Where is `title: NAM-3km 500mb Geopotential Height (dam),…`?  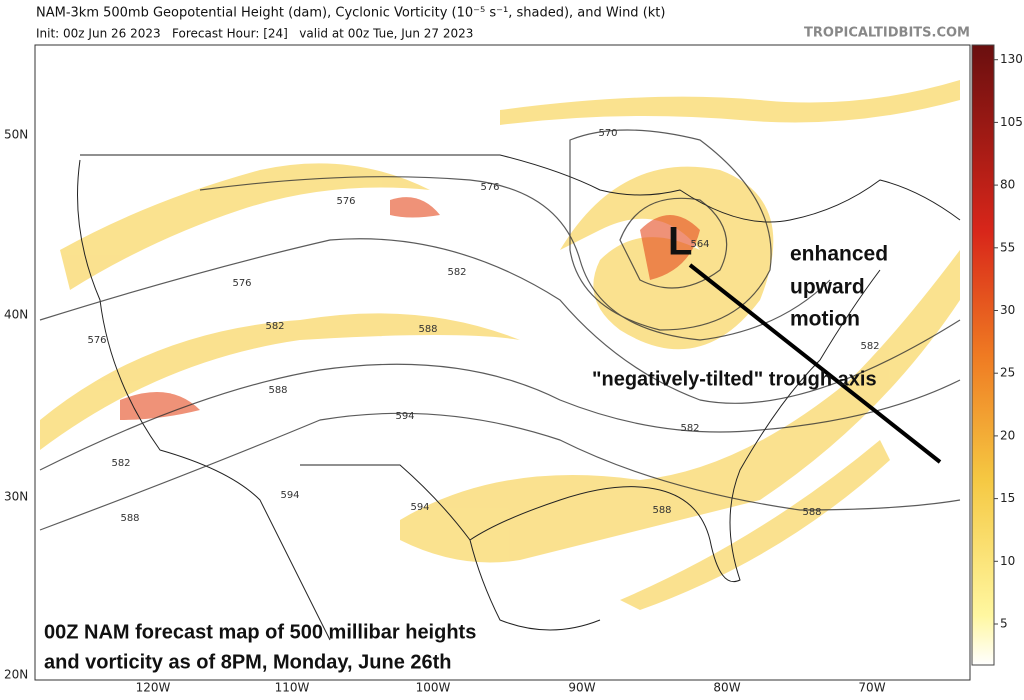
title: NAM-3km 500mb Geopotential Height (dam),… is located at coordinates (350, 13).